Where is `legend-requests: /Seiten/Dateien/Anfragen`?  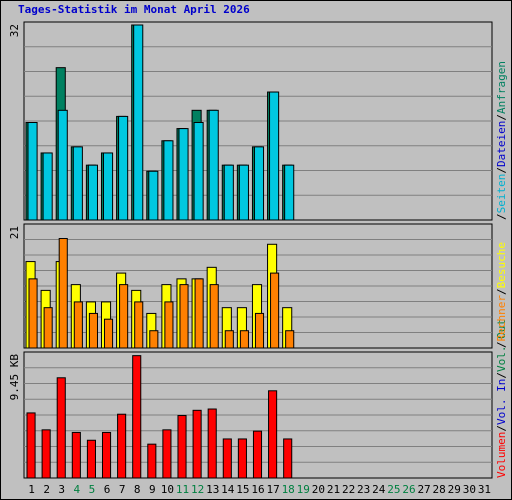
legend-requests: /Seiten/Dateien/Anfragen is located at coordinates (501, 140).